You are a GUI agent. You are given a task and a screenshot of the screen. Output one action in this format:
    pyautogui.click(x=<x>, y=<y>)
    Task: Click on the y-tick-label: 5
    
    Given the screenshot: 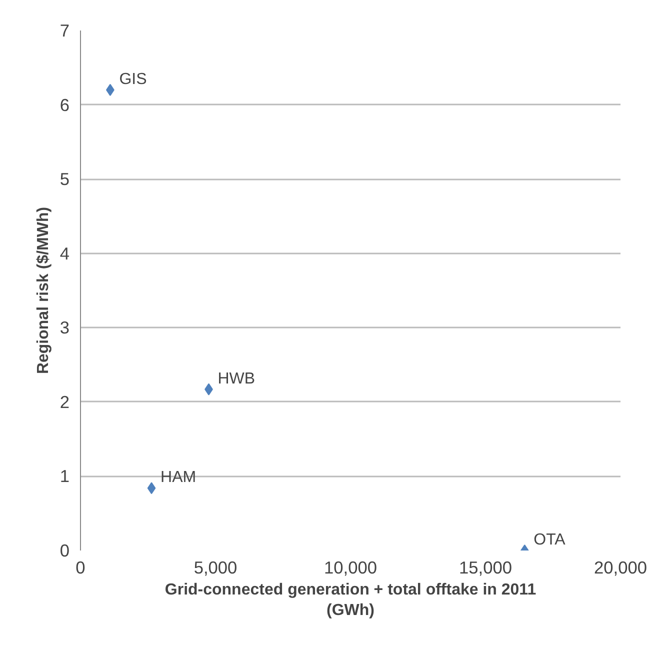 What is the action you would take?
    pyautogui.click(x=65, y=179)
    